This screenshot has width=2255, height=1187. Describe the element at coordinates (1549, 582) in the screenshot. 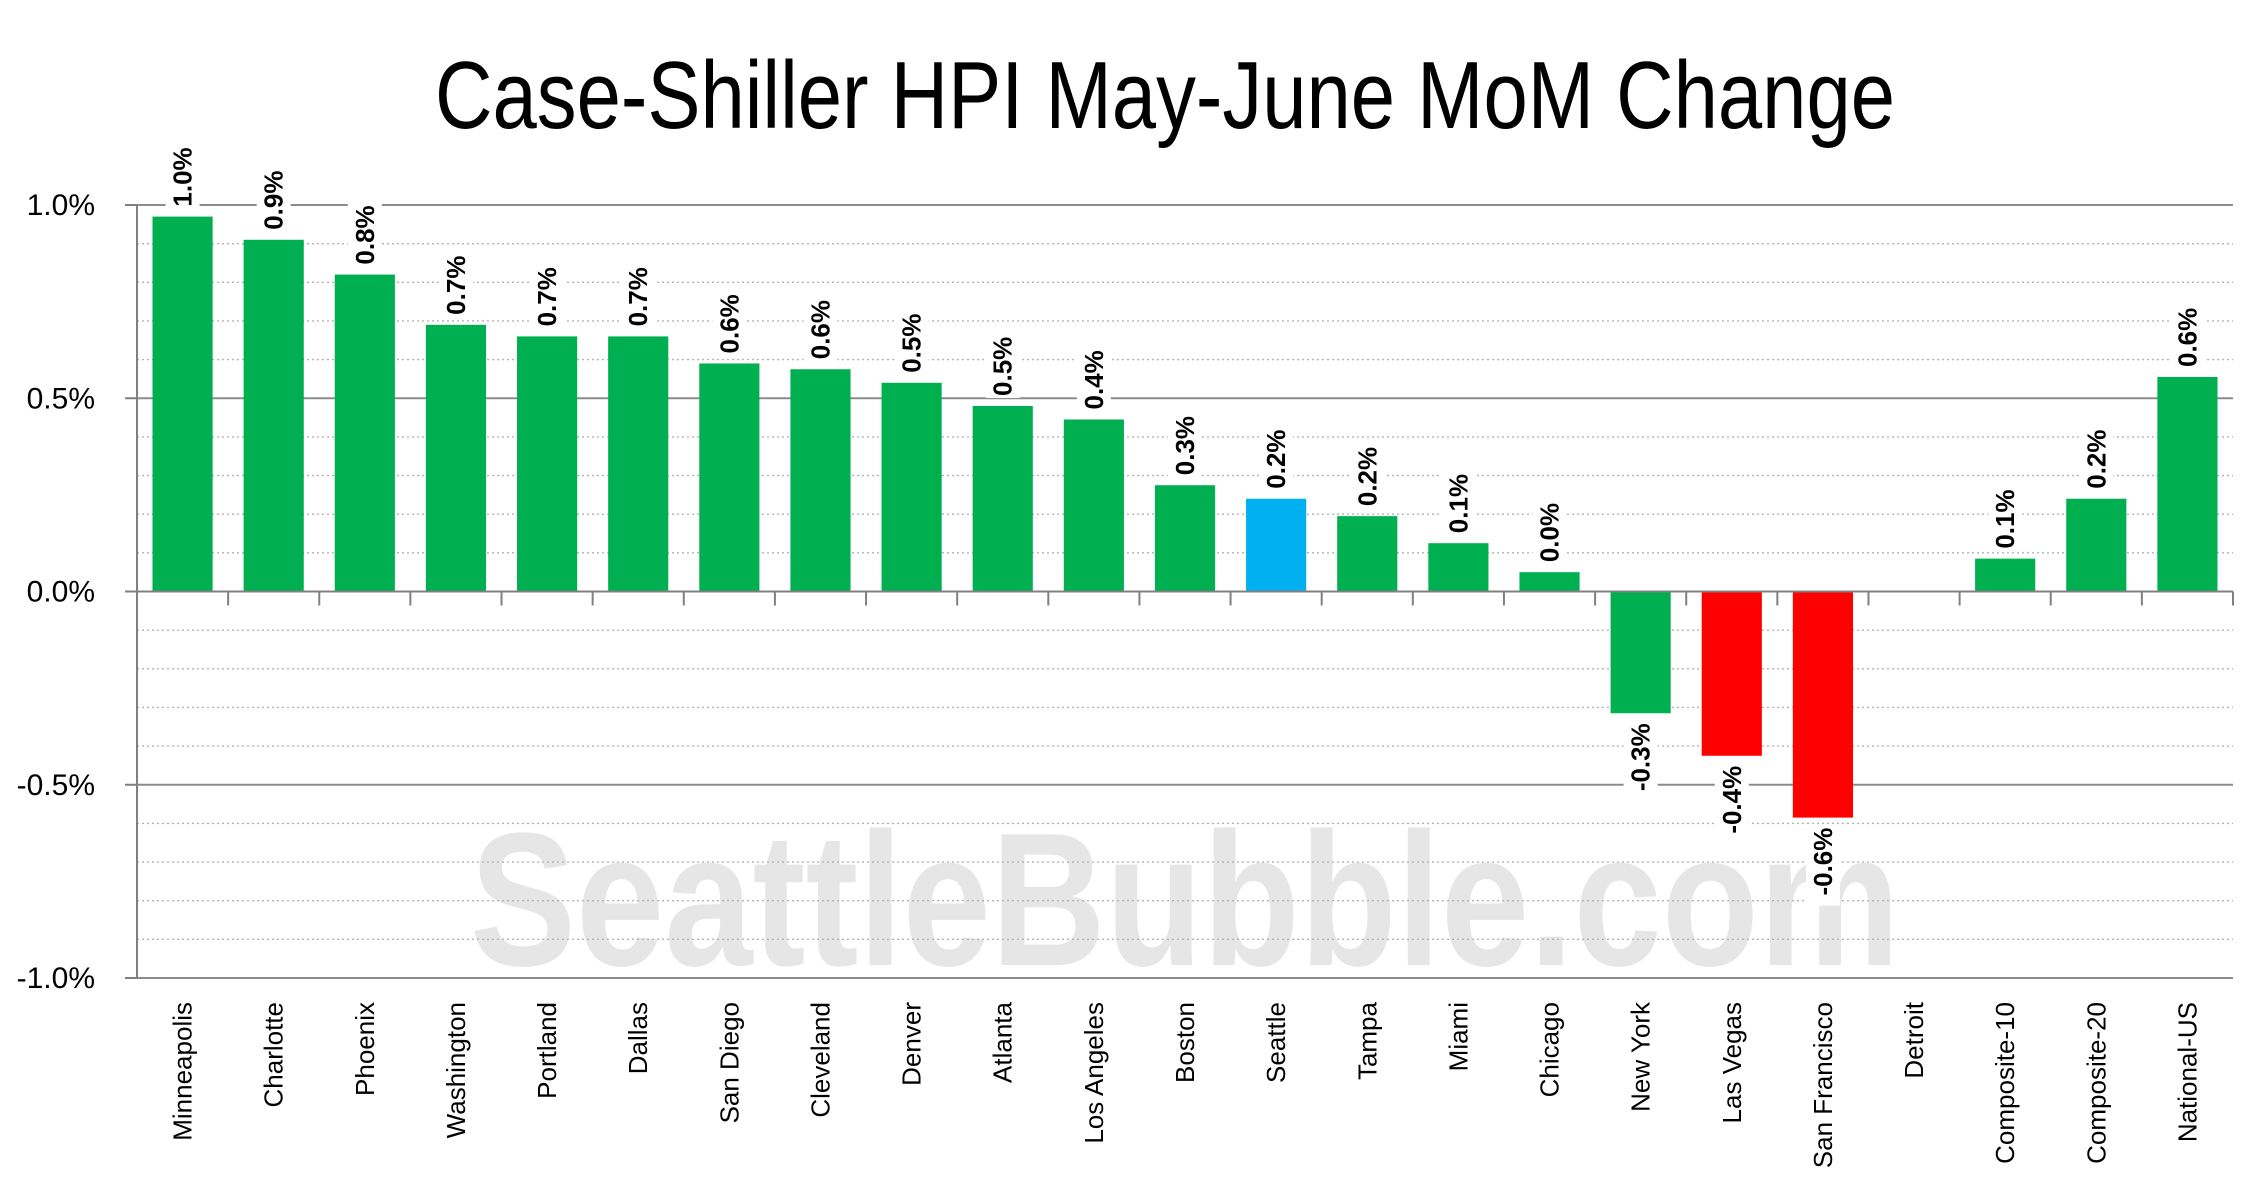

I see `bar-chicago` at that location.